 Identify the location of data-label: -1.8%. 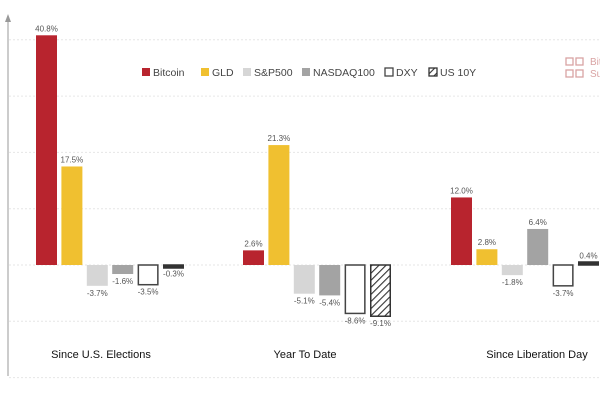
(512, 282).